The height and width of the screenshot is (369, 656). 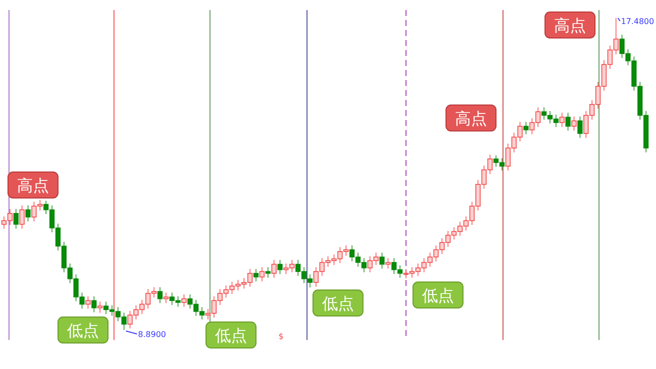 What do you see at coordinates (152, 334) in the screenshot?
I see `annotation: 8.8900` at bounding box center [152, 334].